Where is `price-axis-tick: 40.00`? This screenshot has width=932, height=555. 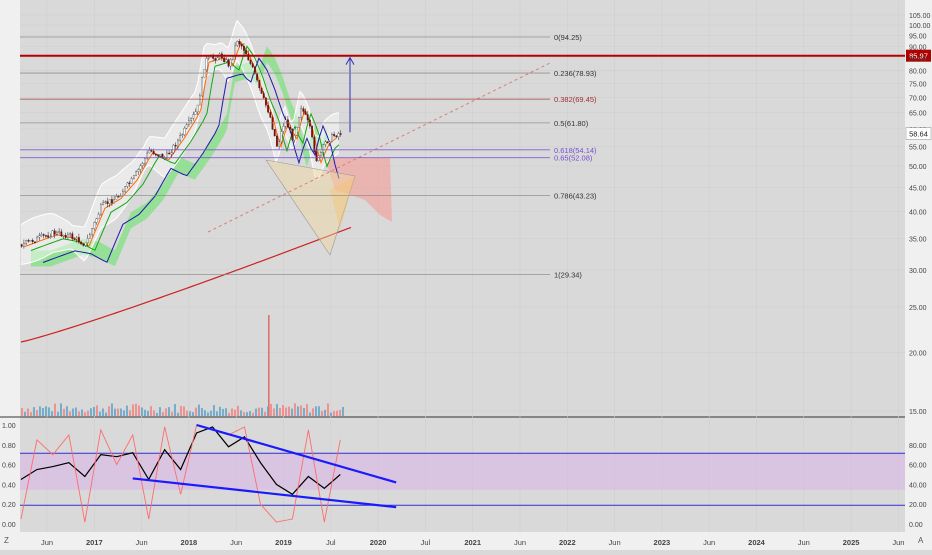
price-axis-tick: 40.00 is located at coordinates (918, 212).